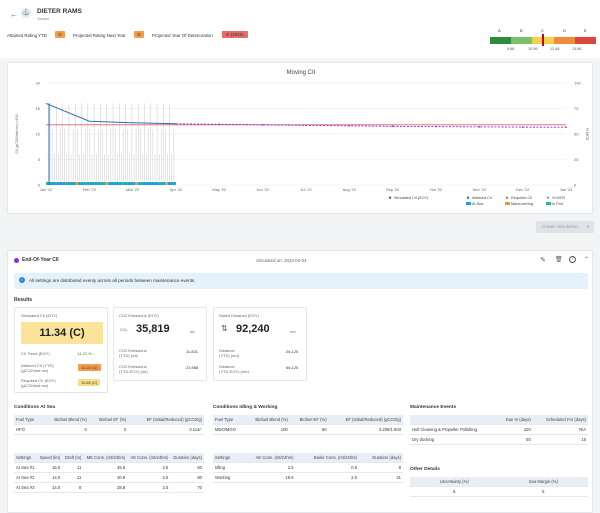 This screenshot has height=513, width=600. What do you see at coordinates (111, 113) in the screenshot?
I see `attained-cii-line` at bounding box center [111, 113].